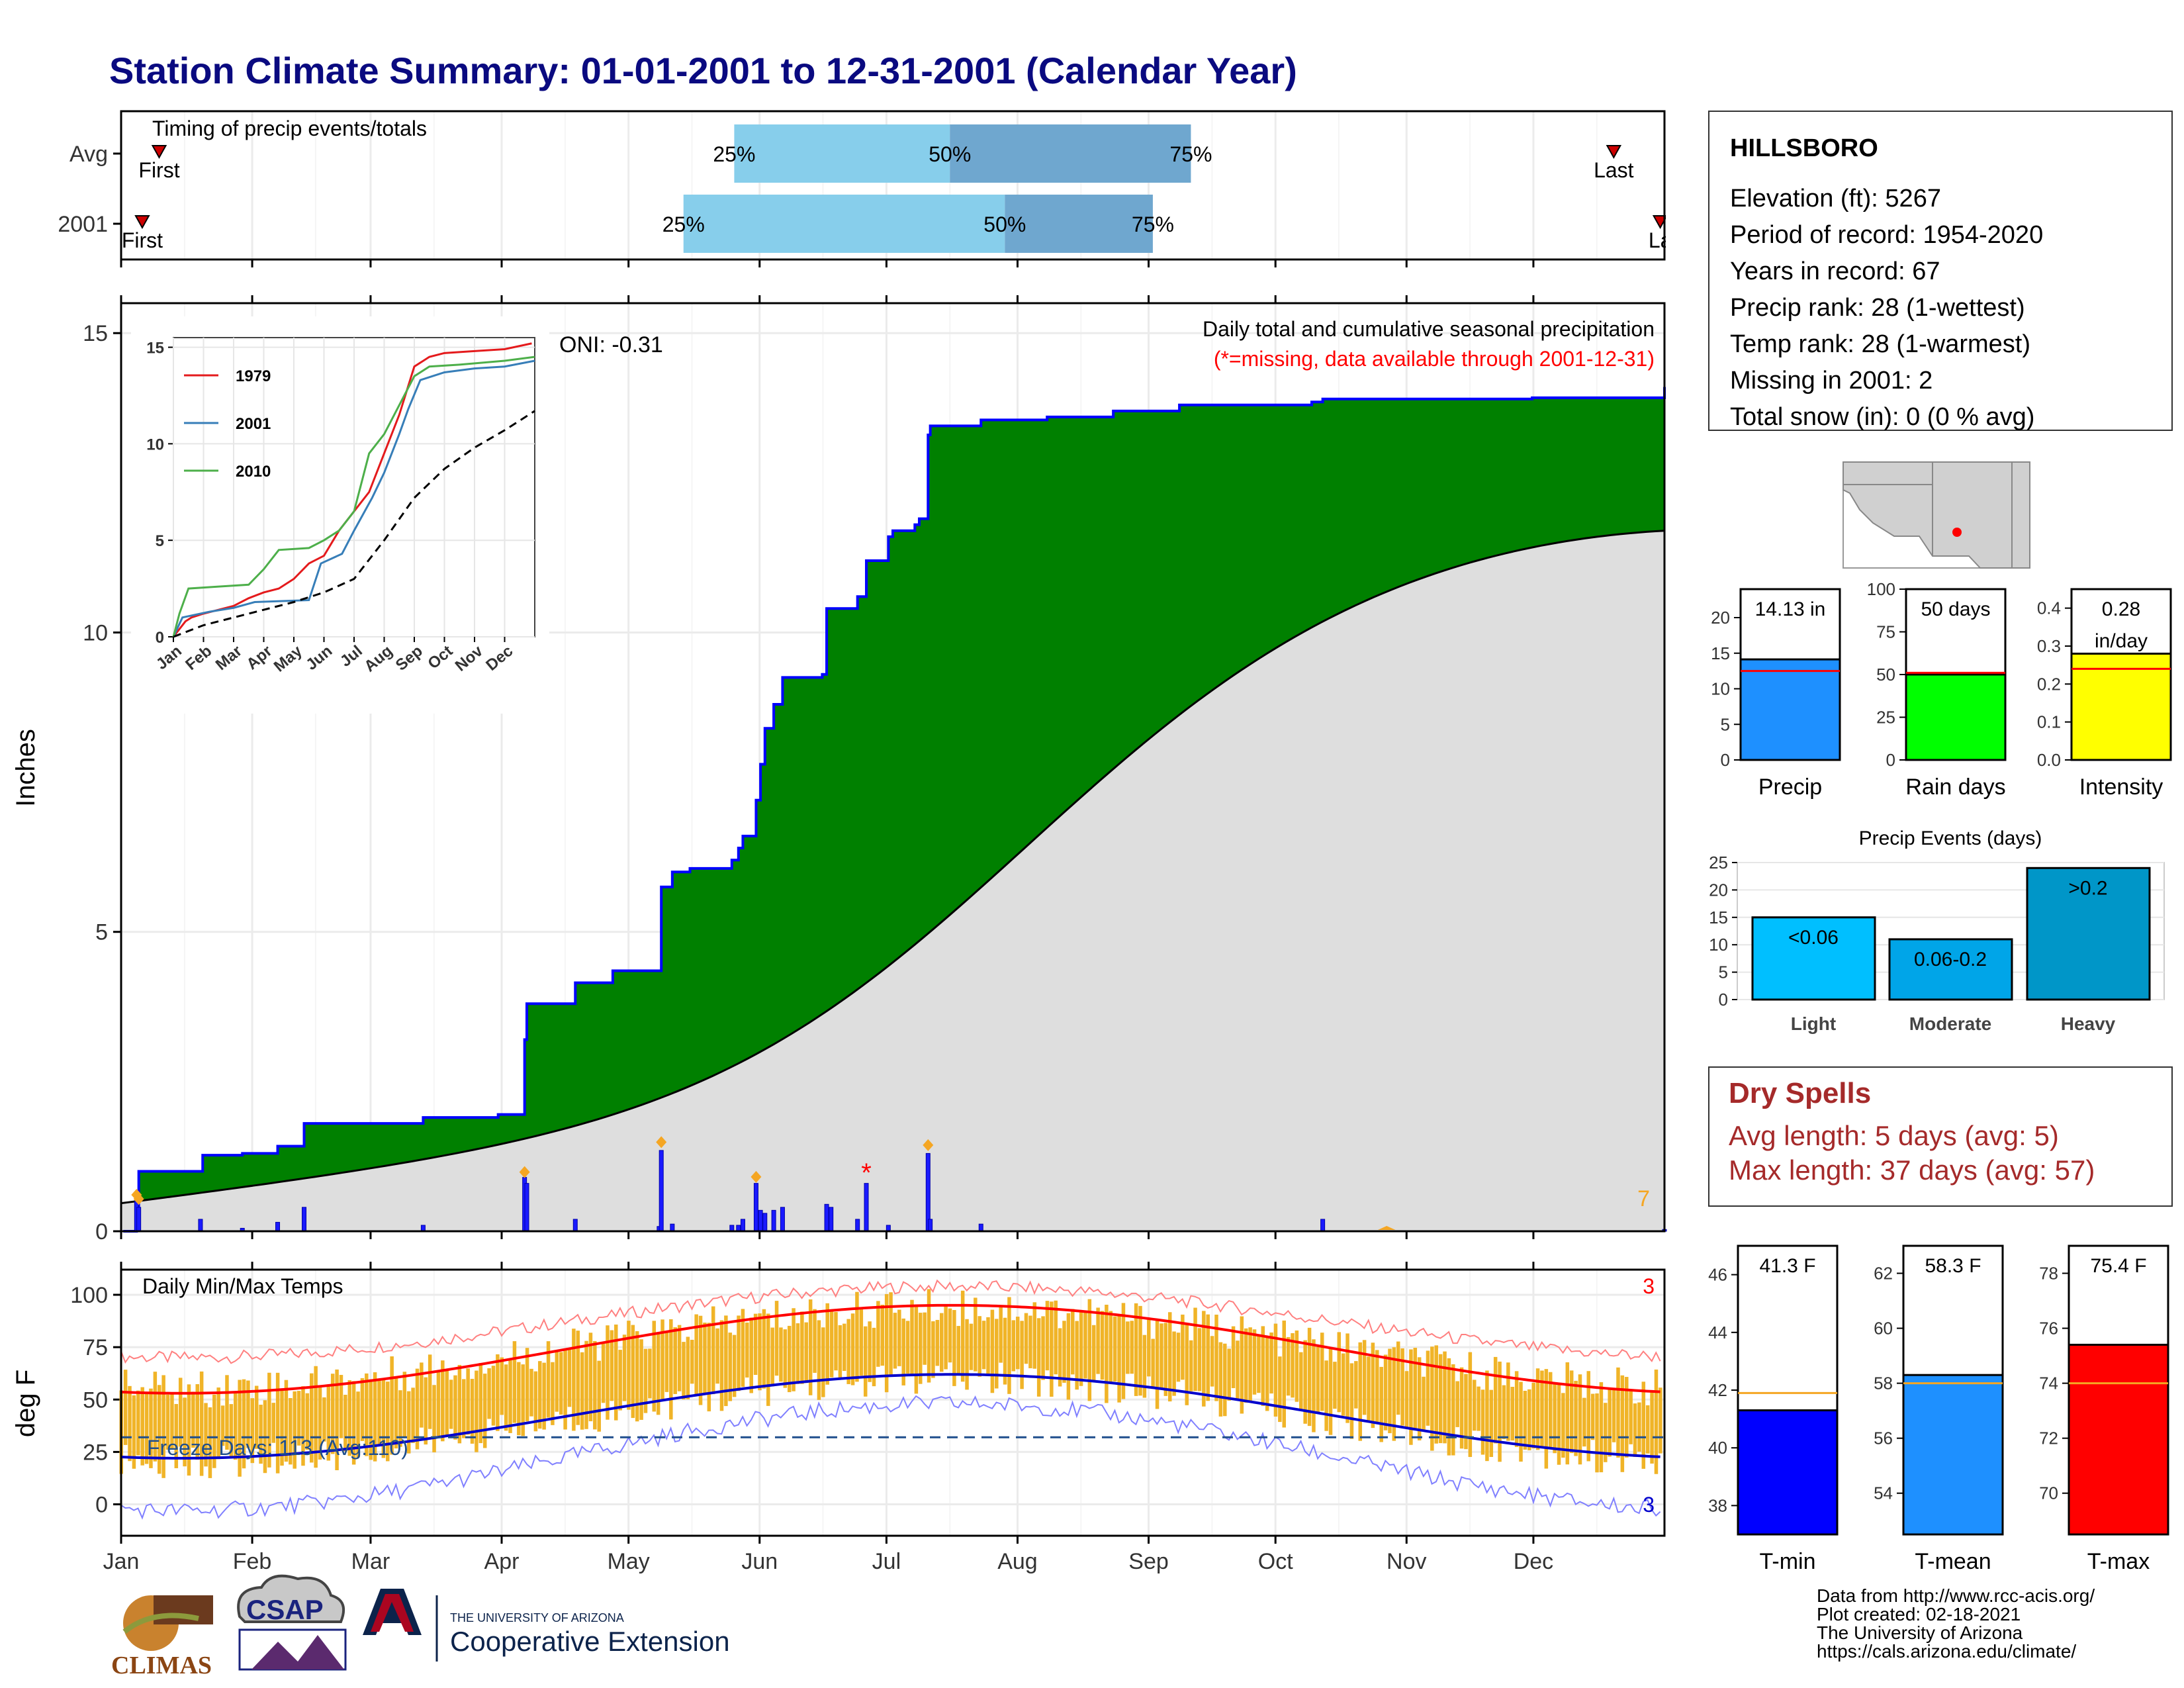 This screenshot has width=2184, height=1688. What do you see at coordinates (142, 240) in the screenshot?
I see `first-label: First` at bounding box center [142, 240].